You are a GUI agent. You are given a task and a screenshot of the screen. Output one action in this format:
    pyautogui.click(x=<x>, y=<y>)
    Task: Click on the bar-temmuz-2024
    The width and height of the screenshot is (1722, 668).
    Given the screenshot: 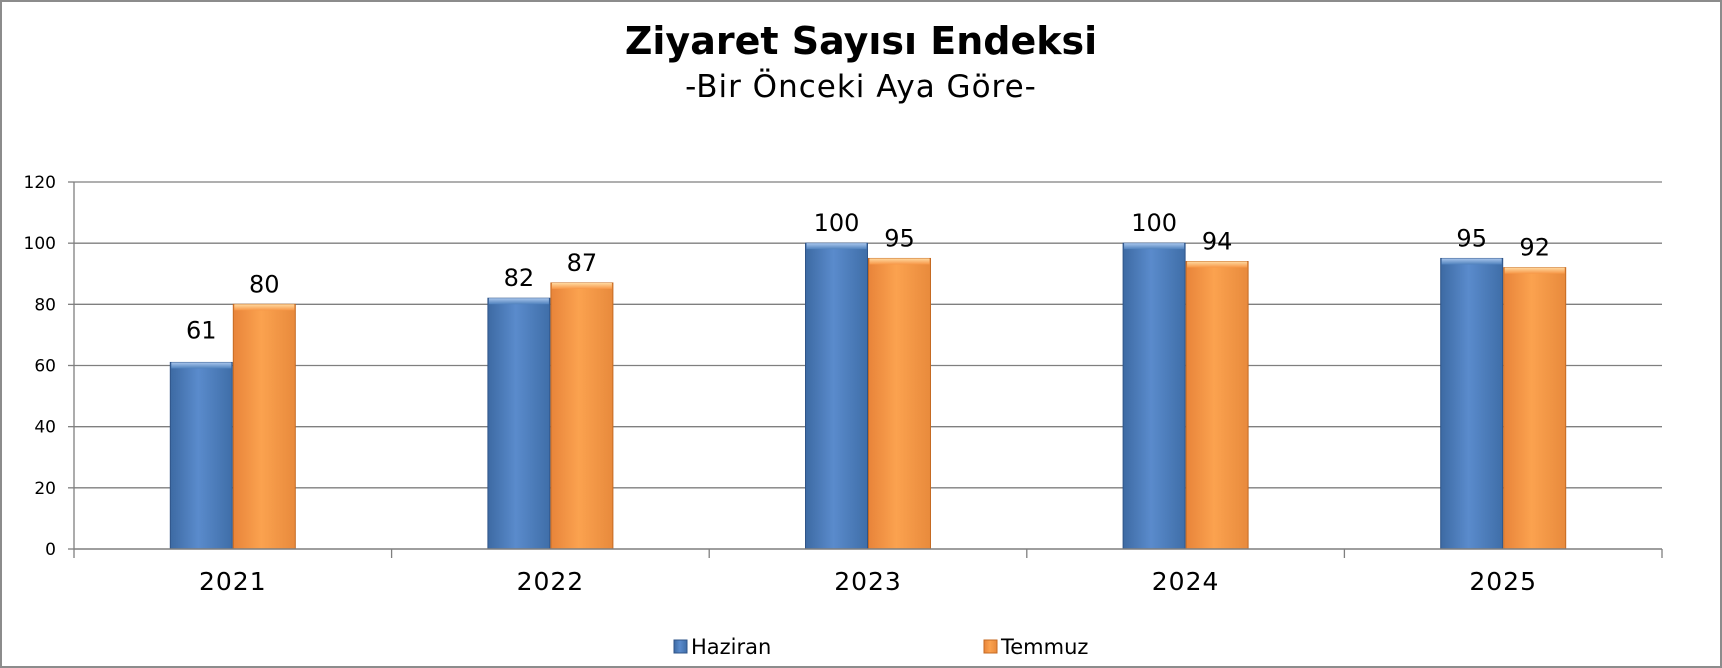 What is the action you would take?
    pyautogui.click(x=1217, y=405)
    